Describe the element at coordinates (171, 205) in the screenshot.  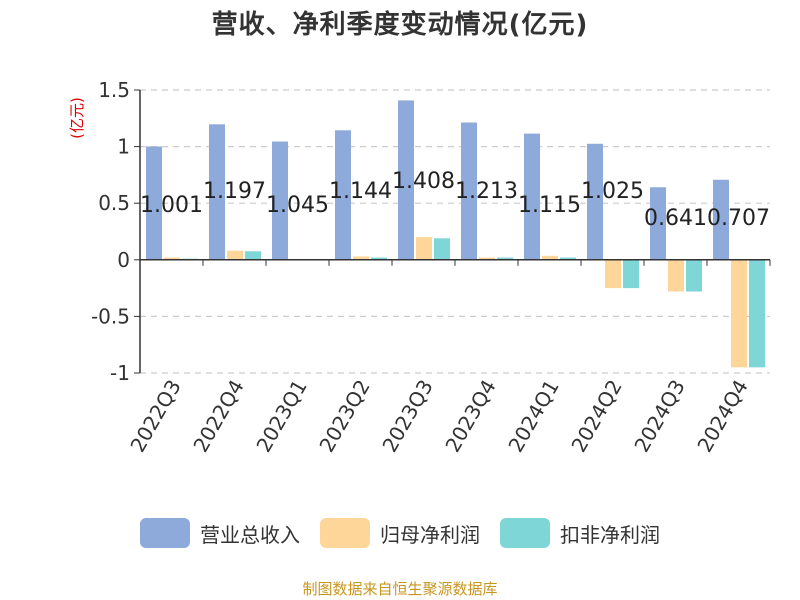
I see `data-label-revenue: 1.001` at that location.